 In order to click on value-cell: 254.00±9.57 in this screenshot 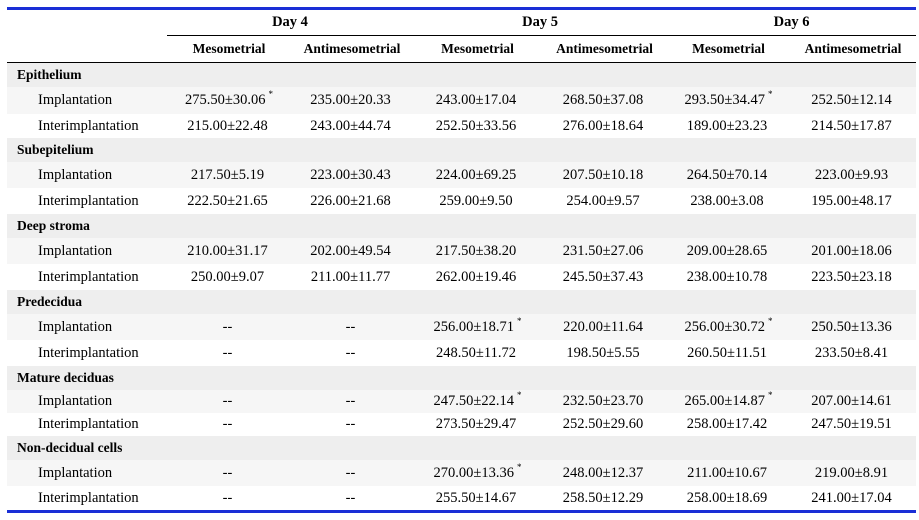, I will do `click(604, 201)`.